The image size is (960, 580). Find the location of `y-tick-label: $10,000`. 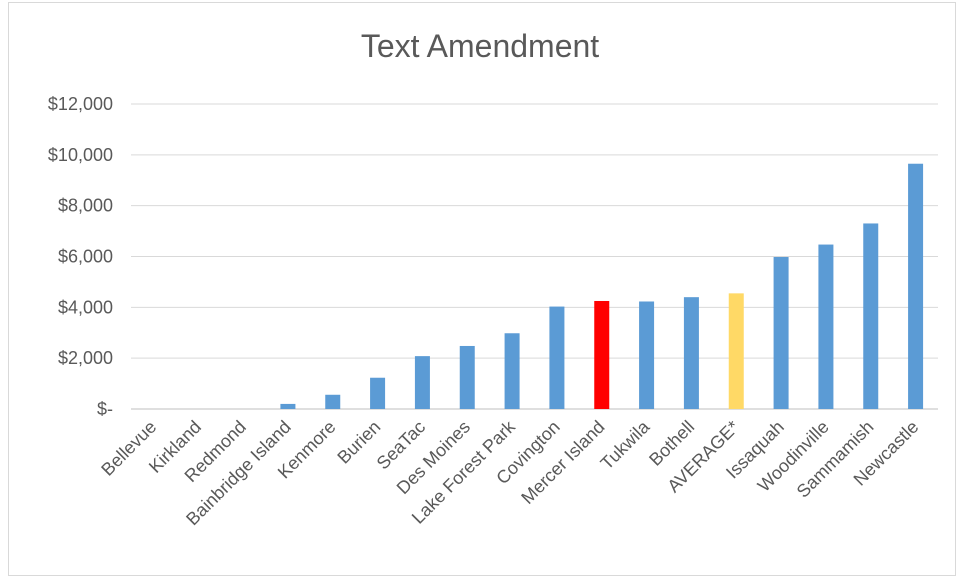

y-tick-label: $10,000 is located at coordinates (80, 155).